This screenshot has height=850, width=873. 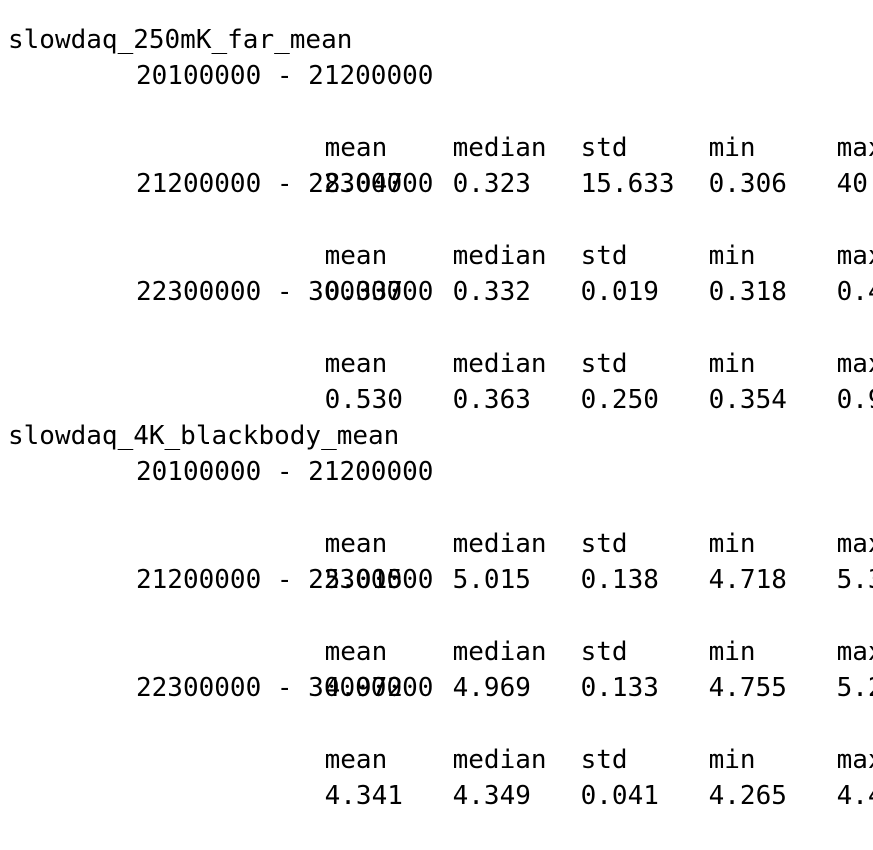 I want to click on value-mean: 5.015, so click(x=363, y=580).